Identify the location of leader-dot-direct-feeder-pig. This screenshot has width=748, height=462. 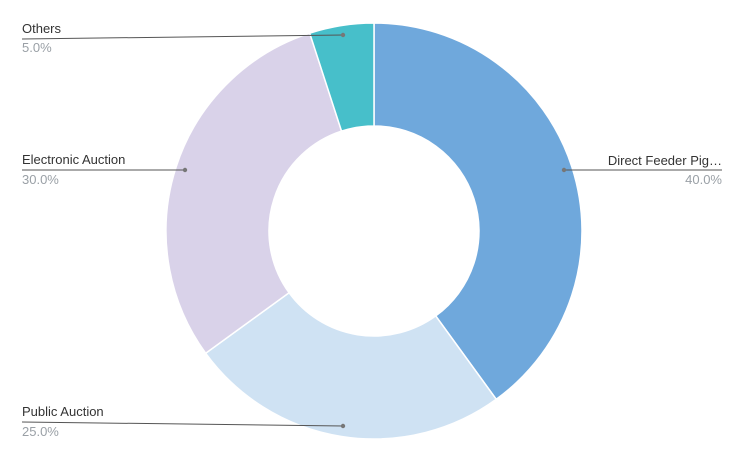
(564, 170).